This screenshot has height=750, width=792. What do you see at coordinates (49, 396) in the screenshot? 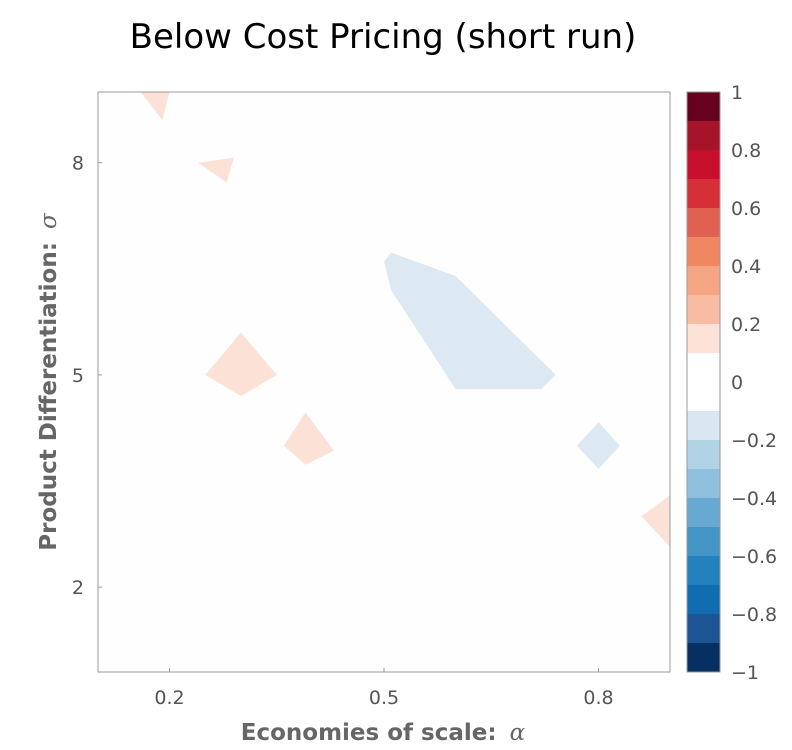
I see `y-axis-label-text: Product Differentiation:` at bounding box center [49, 396].